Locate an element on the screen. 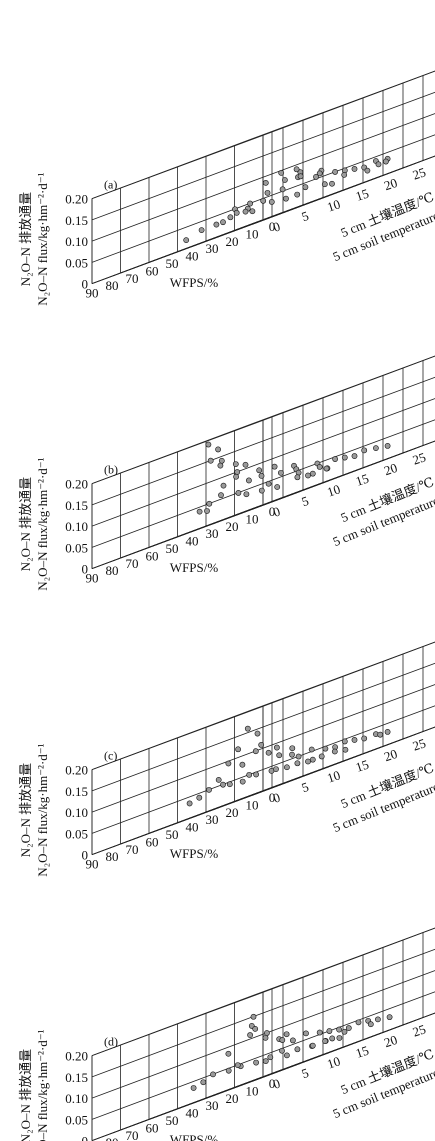 The height and width of the screenshot is (1141, 435). x-axis-title: WFPS/% is located at coordinates (194, 567).